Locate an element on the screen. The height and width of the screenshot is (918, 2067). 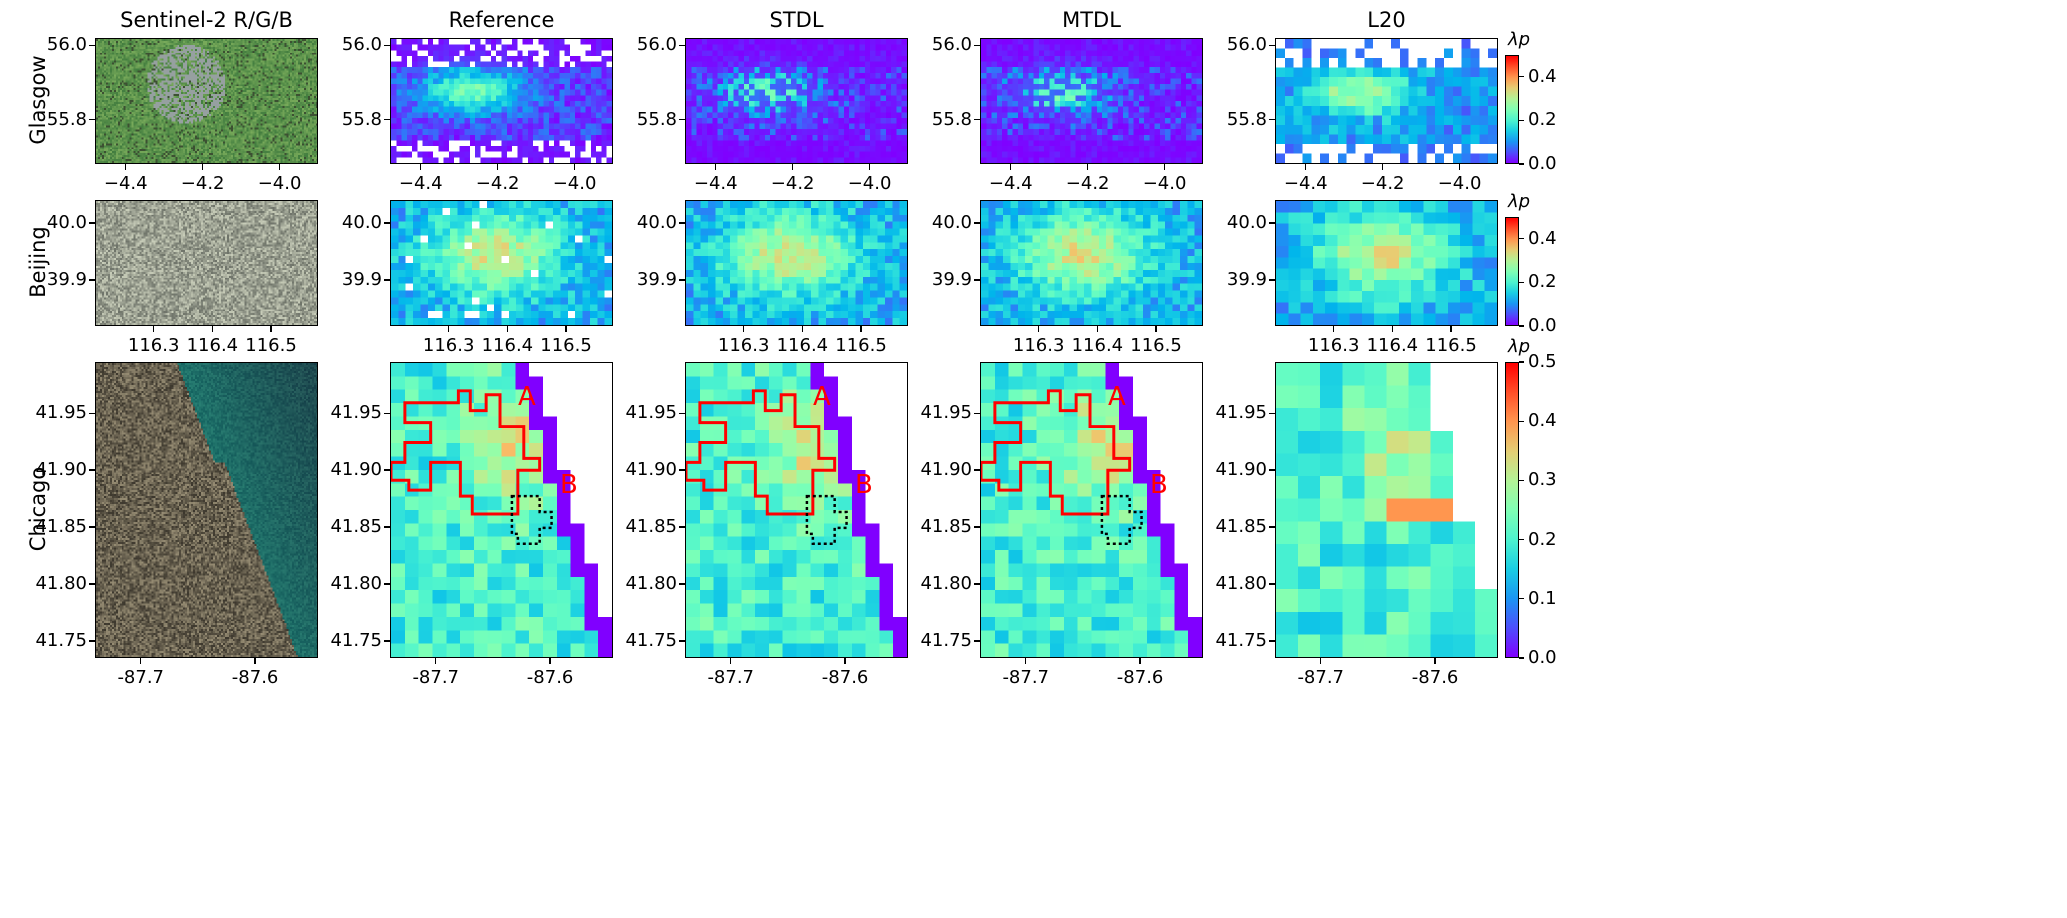
x-tick-label: 116.4 is located at coordinates (507, 345).